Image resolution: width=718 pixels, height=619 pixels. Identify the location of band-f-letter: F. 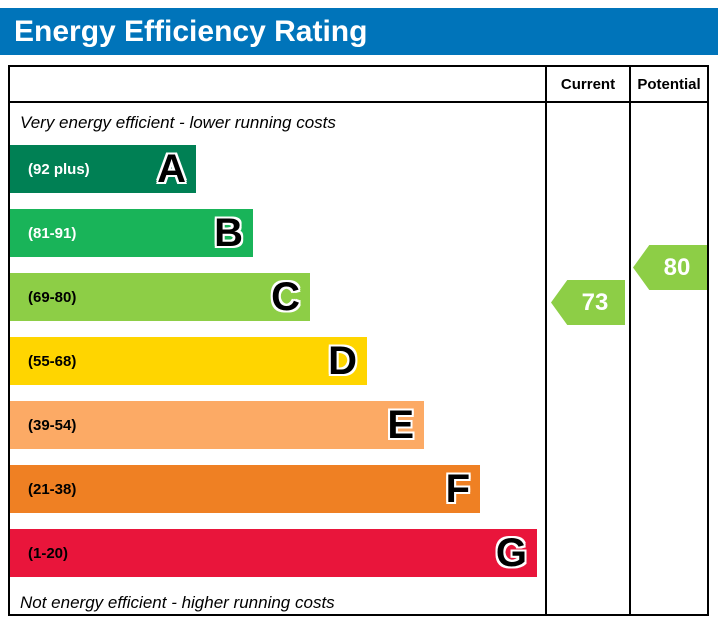
(457, 489).